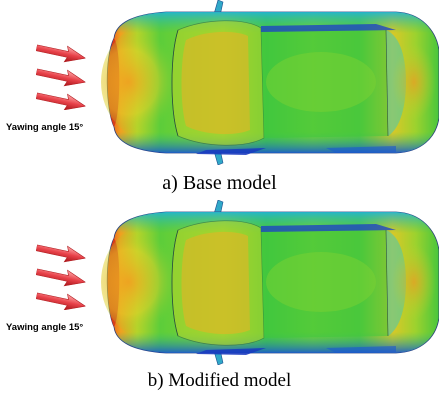 The height and width of the screenshot is (400, 439). What do you see at coordinates (219, 380) in the screenshot?
I see `caption: b) Modified model` at bounding box center [219, 380].